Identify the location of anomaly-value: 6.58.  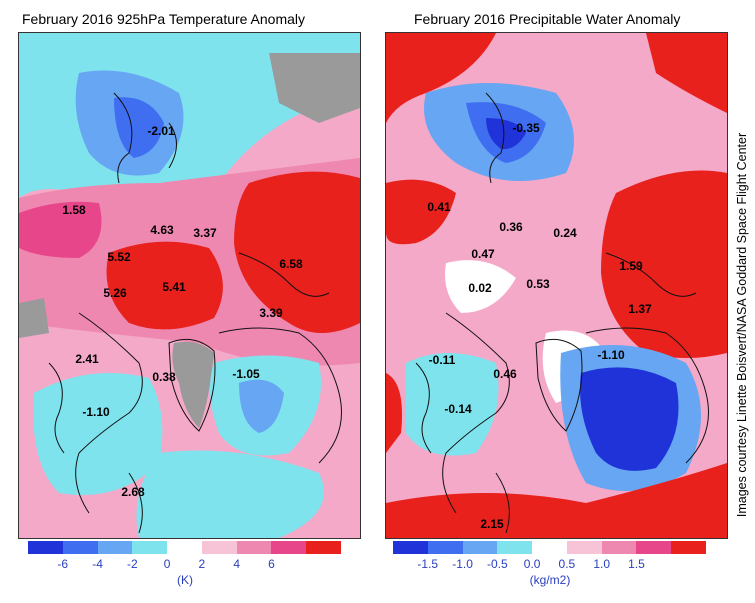
(291, 264).